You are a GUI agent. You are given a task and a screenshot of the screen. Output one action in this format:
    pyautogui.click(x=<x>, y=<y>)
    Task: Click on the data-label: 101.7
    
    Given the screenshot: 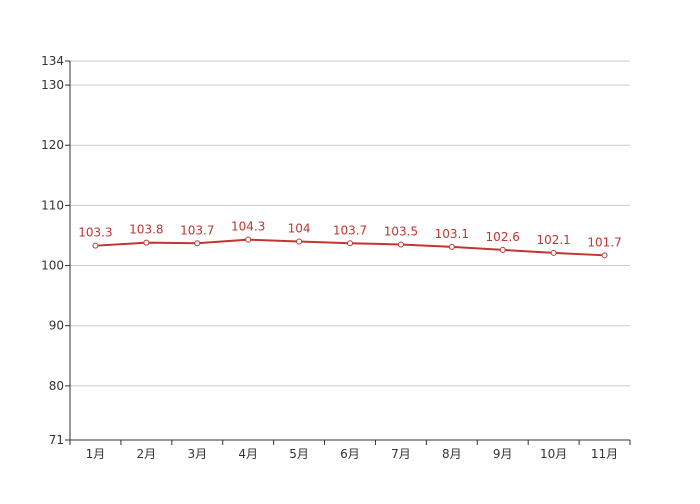 What is the action you would take?
    pyautogui.click(x=604, y=242)
    